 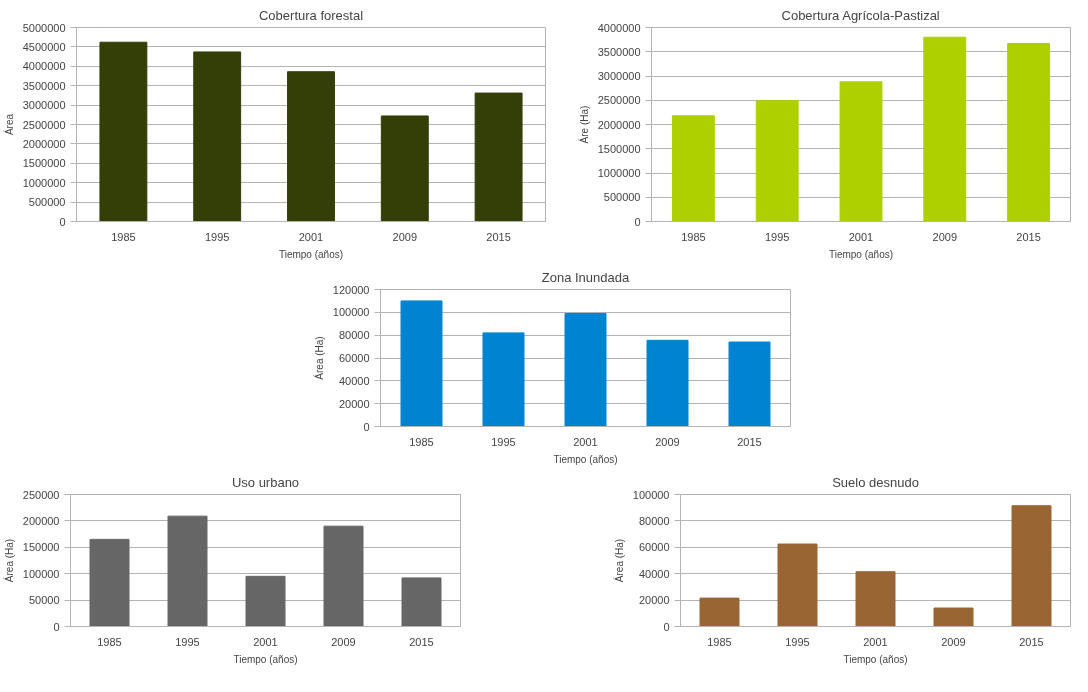 I want to click on y-tick-label: 2000000, so click(x=619, y=124).